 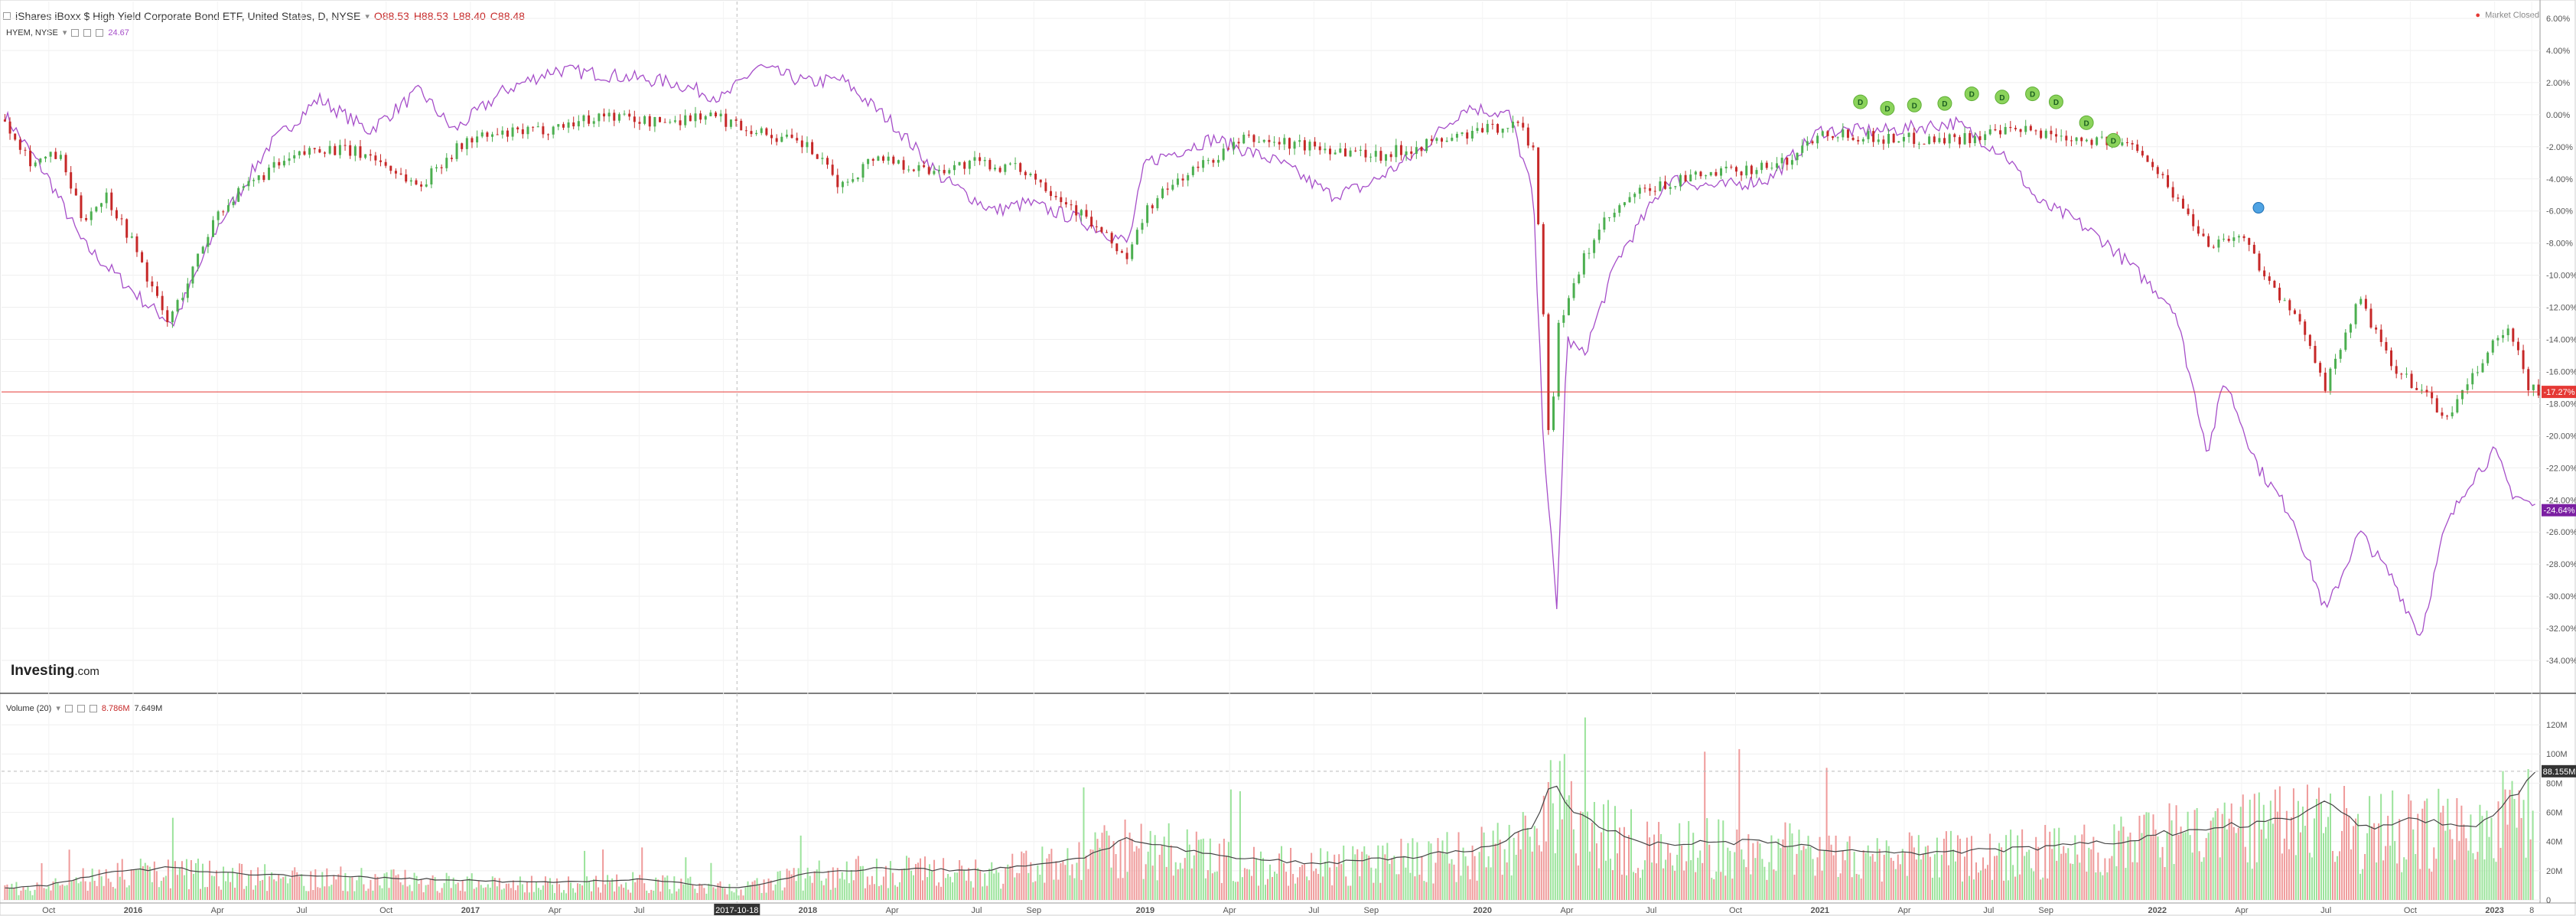 What do you see at coordinates (2559, 147) in the screenshot?
I see `y-tick-label: -2.00%` at bounding box center [2559, 147].